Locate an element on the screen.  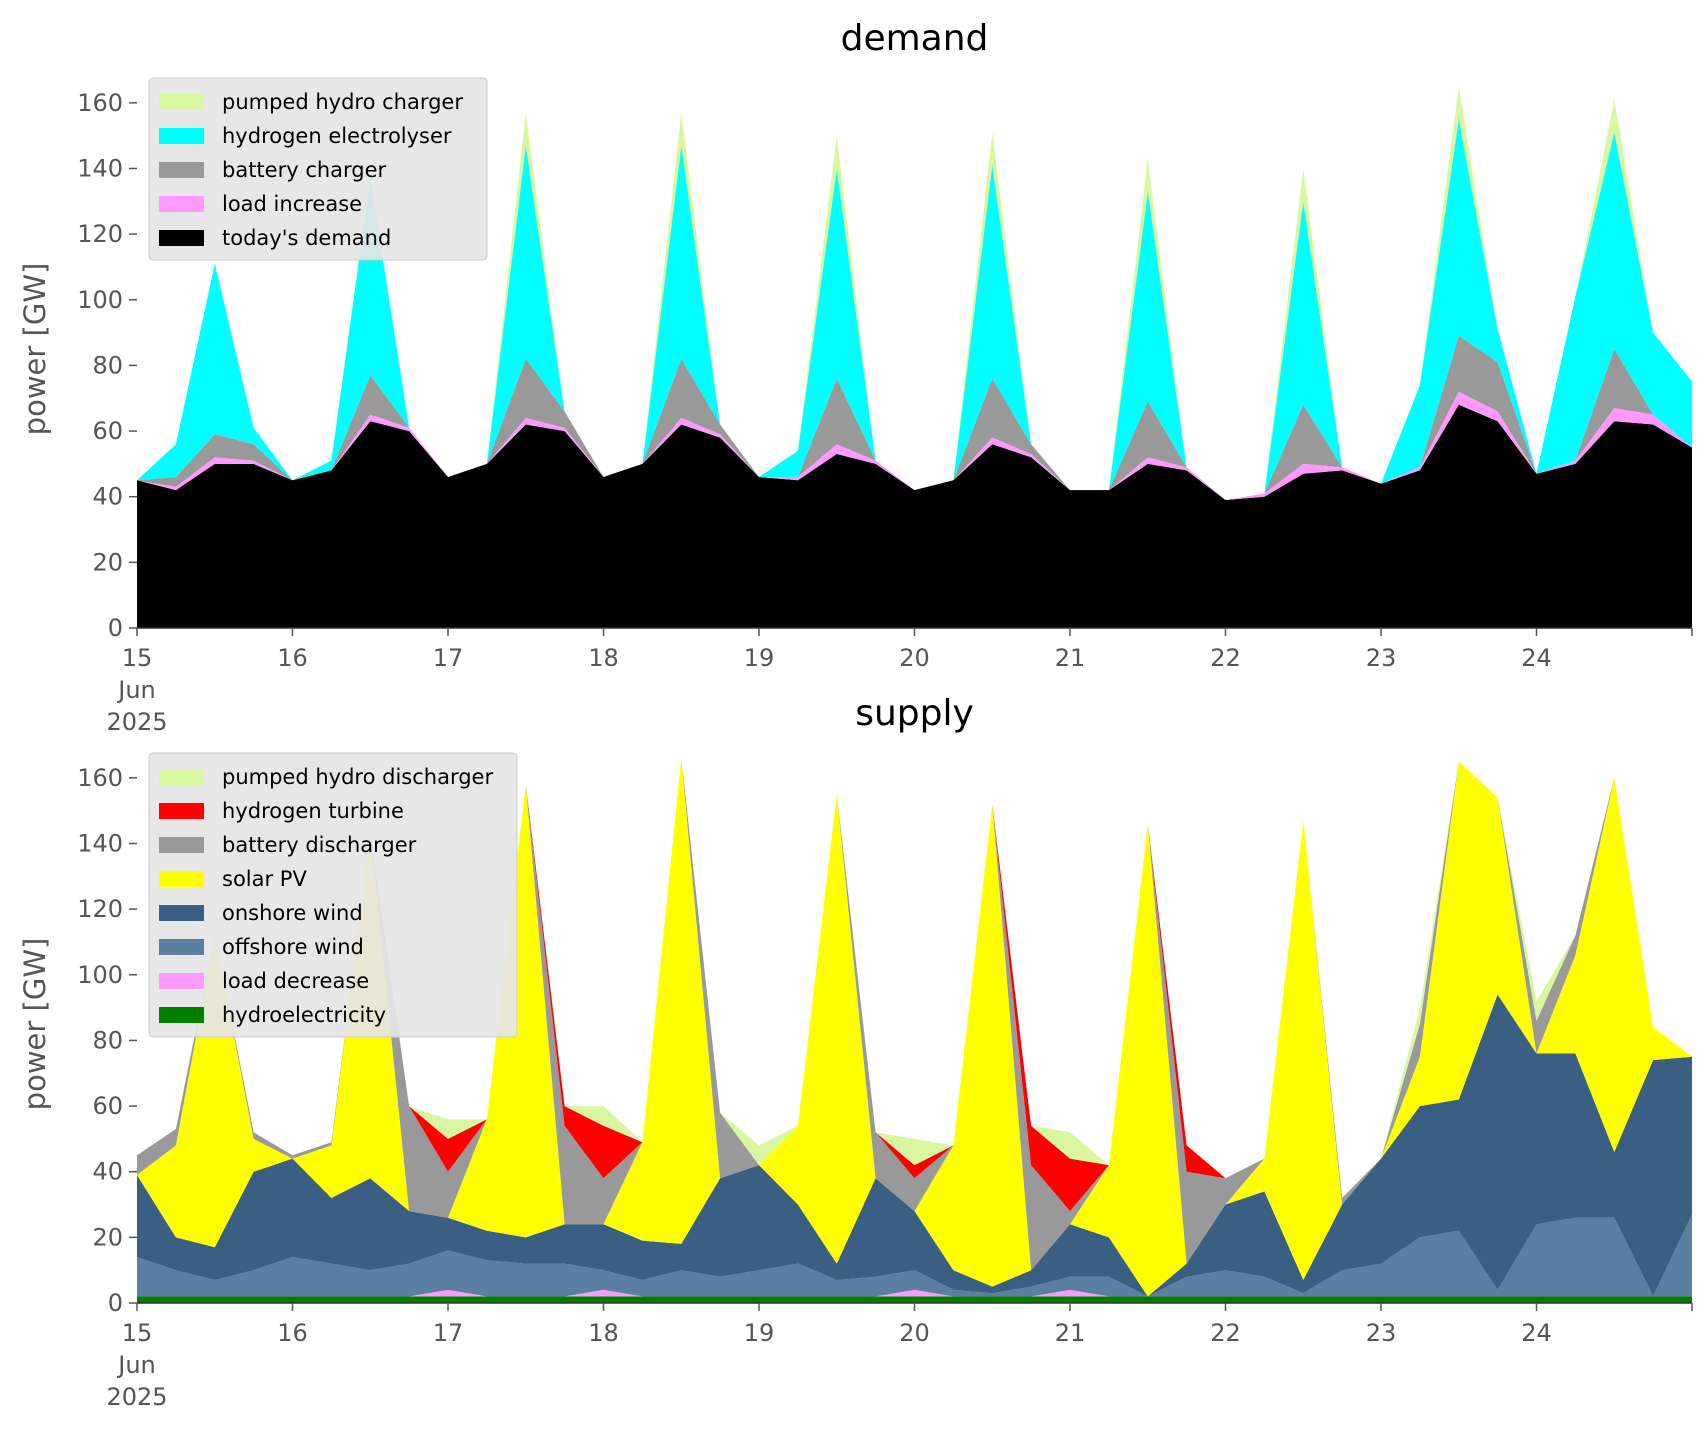
legend-label: hydrogen electrolyser is located at coordinates (337, 136).